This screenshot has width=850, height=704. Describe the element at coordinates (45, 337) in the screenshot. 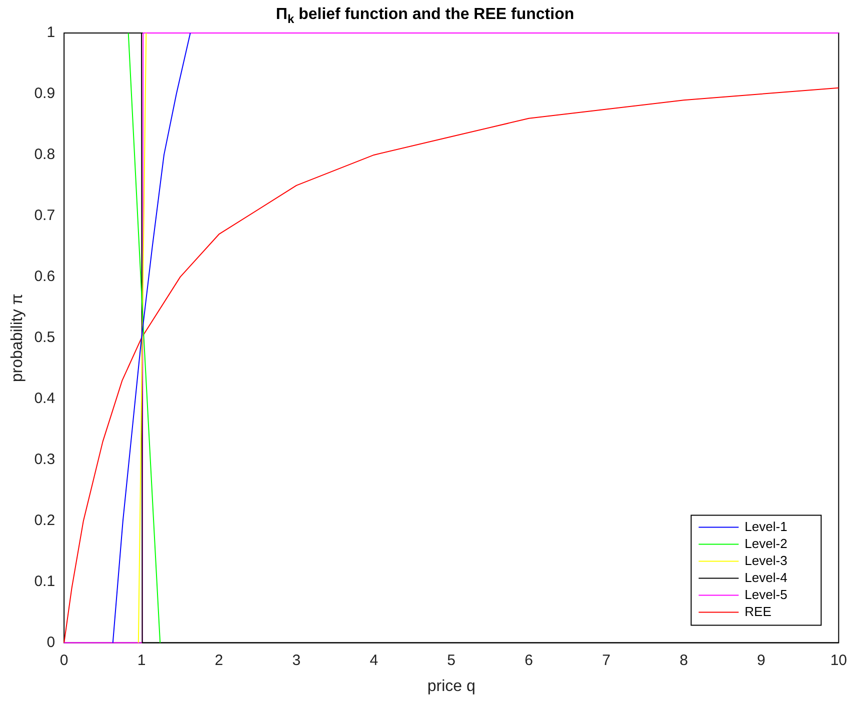

I see `y-tick-label: 0.5` at that location.